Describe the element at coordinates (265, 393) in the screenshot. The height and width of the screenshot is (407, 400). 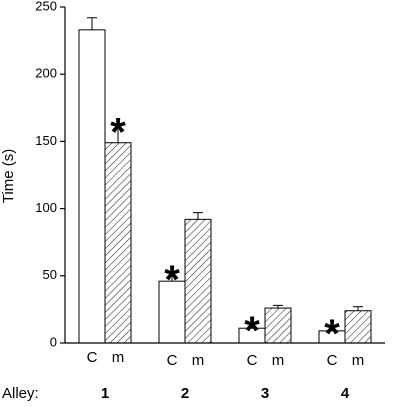
I see `alley-label-3: 3` at that location.